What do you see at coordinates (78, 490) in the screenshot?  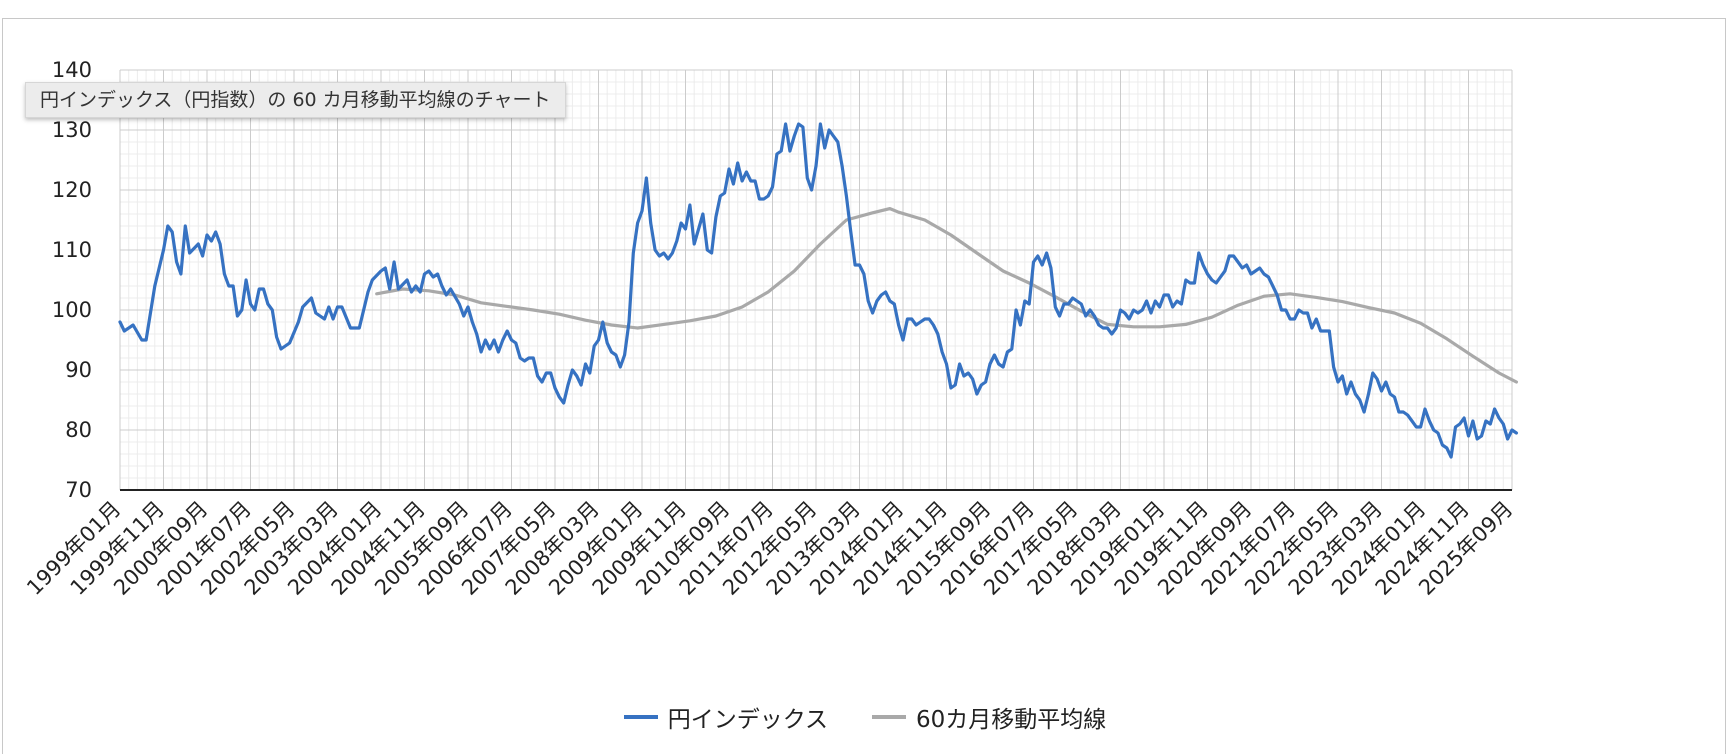 I see `y-tick-label: 70` at bounding box center [78, 490].